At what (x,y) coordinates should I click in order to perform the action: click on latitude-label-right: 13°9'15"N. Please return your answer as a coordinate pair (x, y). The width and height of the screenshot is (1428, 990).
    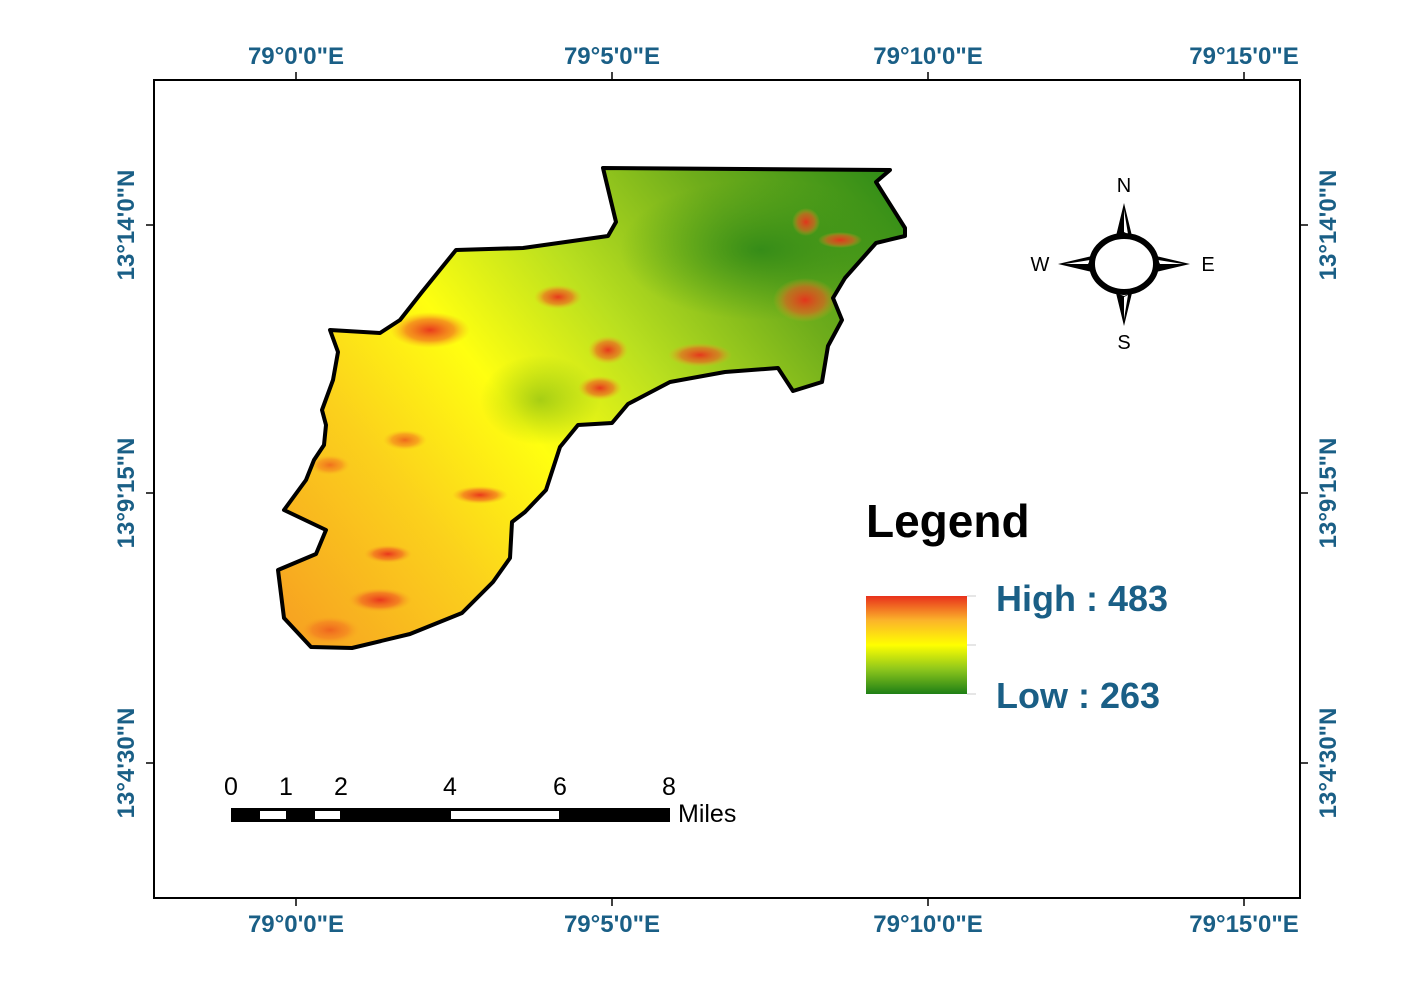
    Looking at the image, I should click on (1328, 493).